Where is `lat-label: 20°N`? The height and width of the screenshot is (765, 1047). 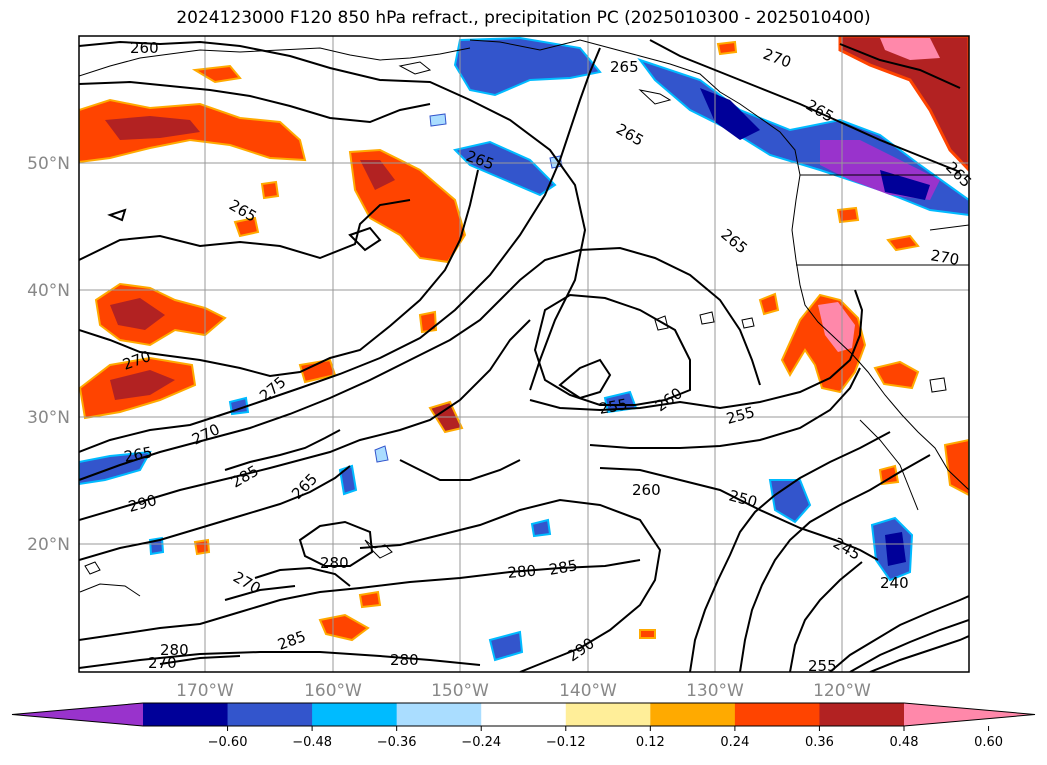
lat-label: 20°N is located at coordinates (48, 545).